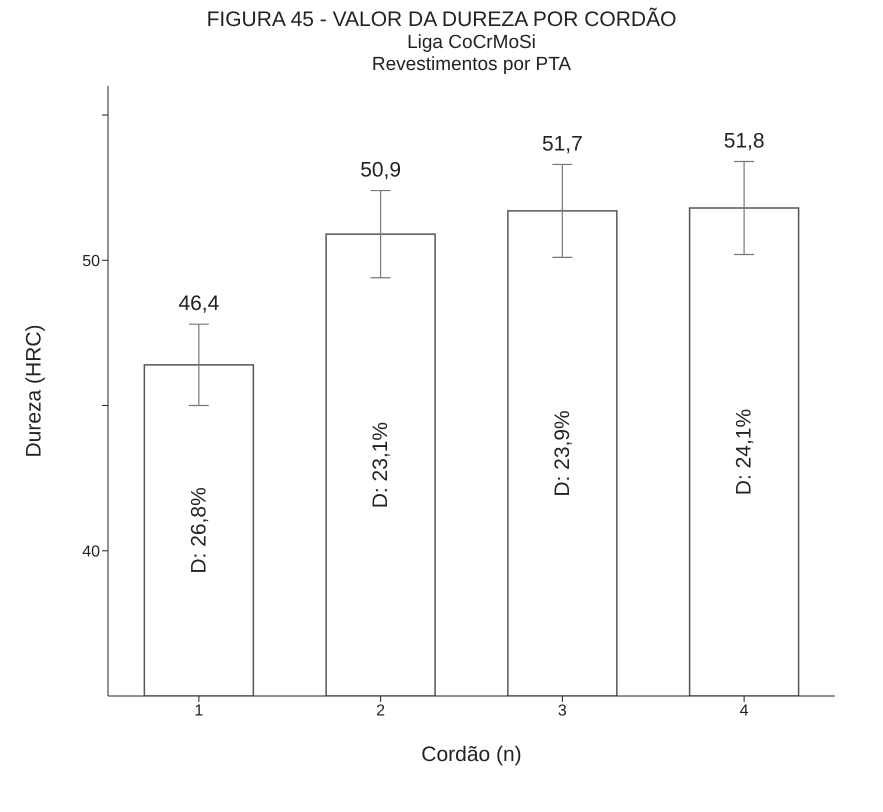 This screenshot has height=812, width=883. What do you see at coordinates (562, 144) in the screenshot?
I see `data-label: 51,7` at bounding box center [562, 144].